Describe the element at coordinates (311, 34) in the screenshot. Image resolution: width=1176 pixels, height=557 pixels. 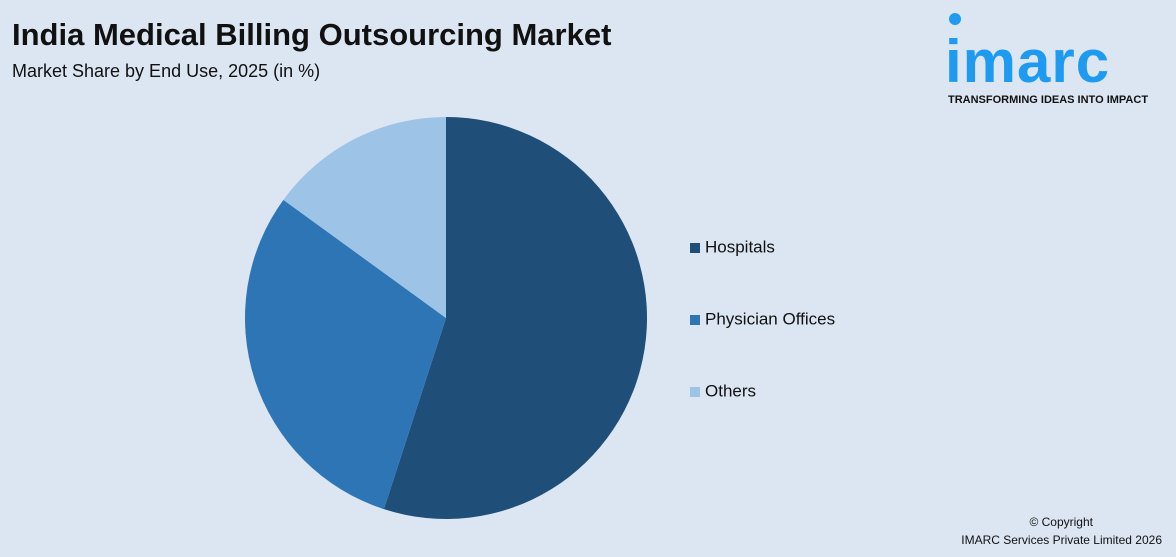
I see `chart-title: India Medical Billing Outsourcing Market` at that location.